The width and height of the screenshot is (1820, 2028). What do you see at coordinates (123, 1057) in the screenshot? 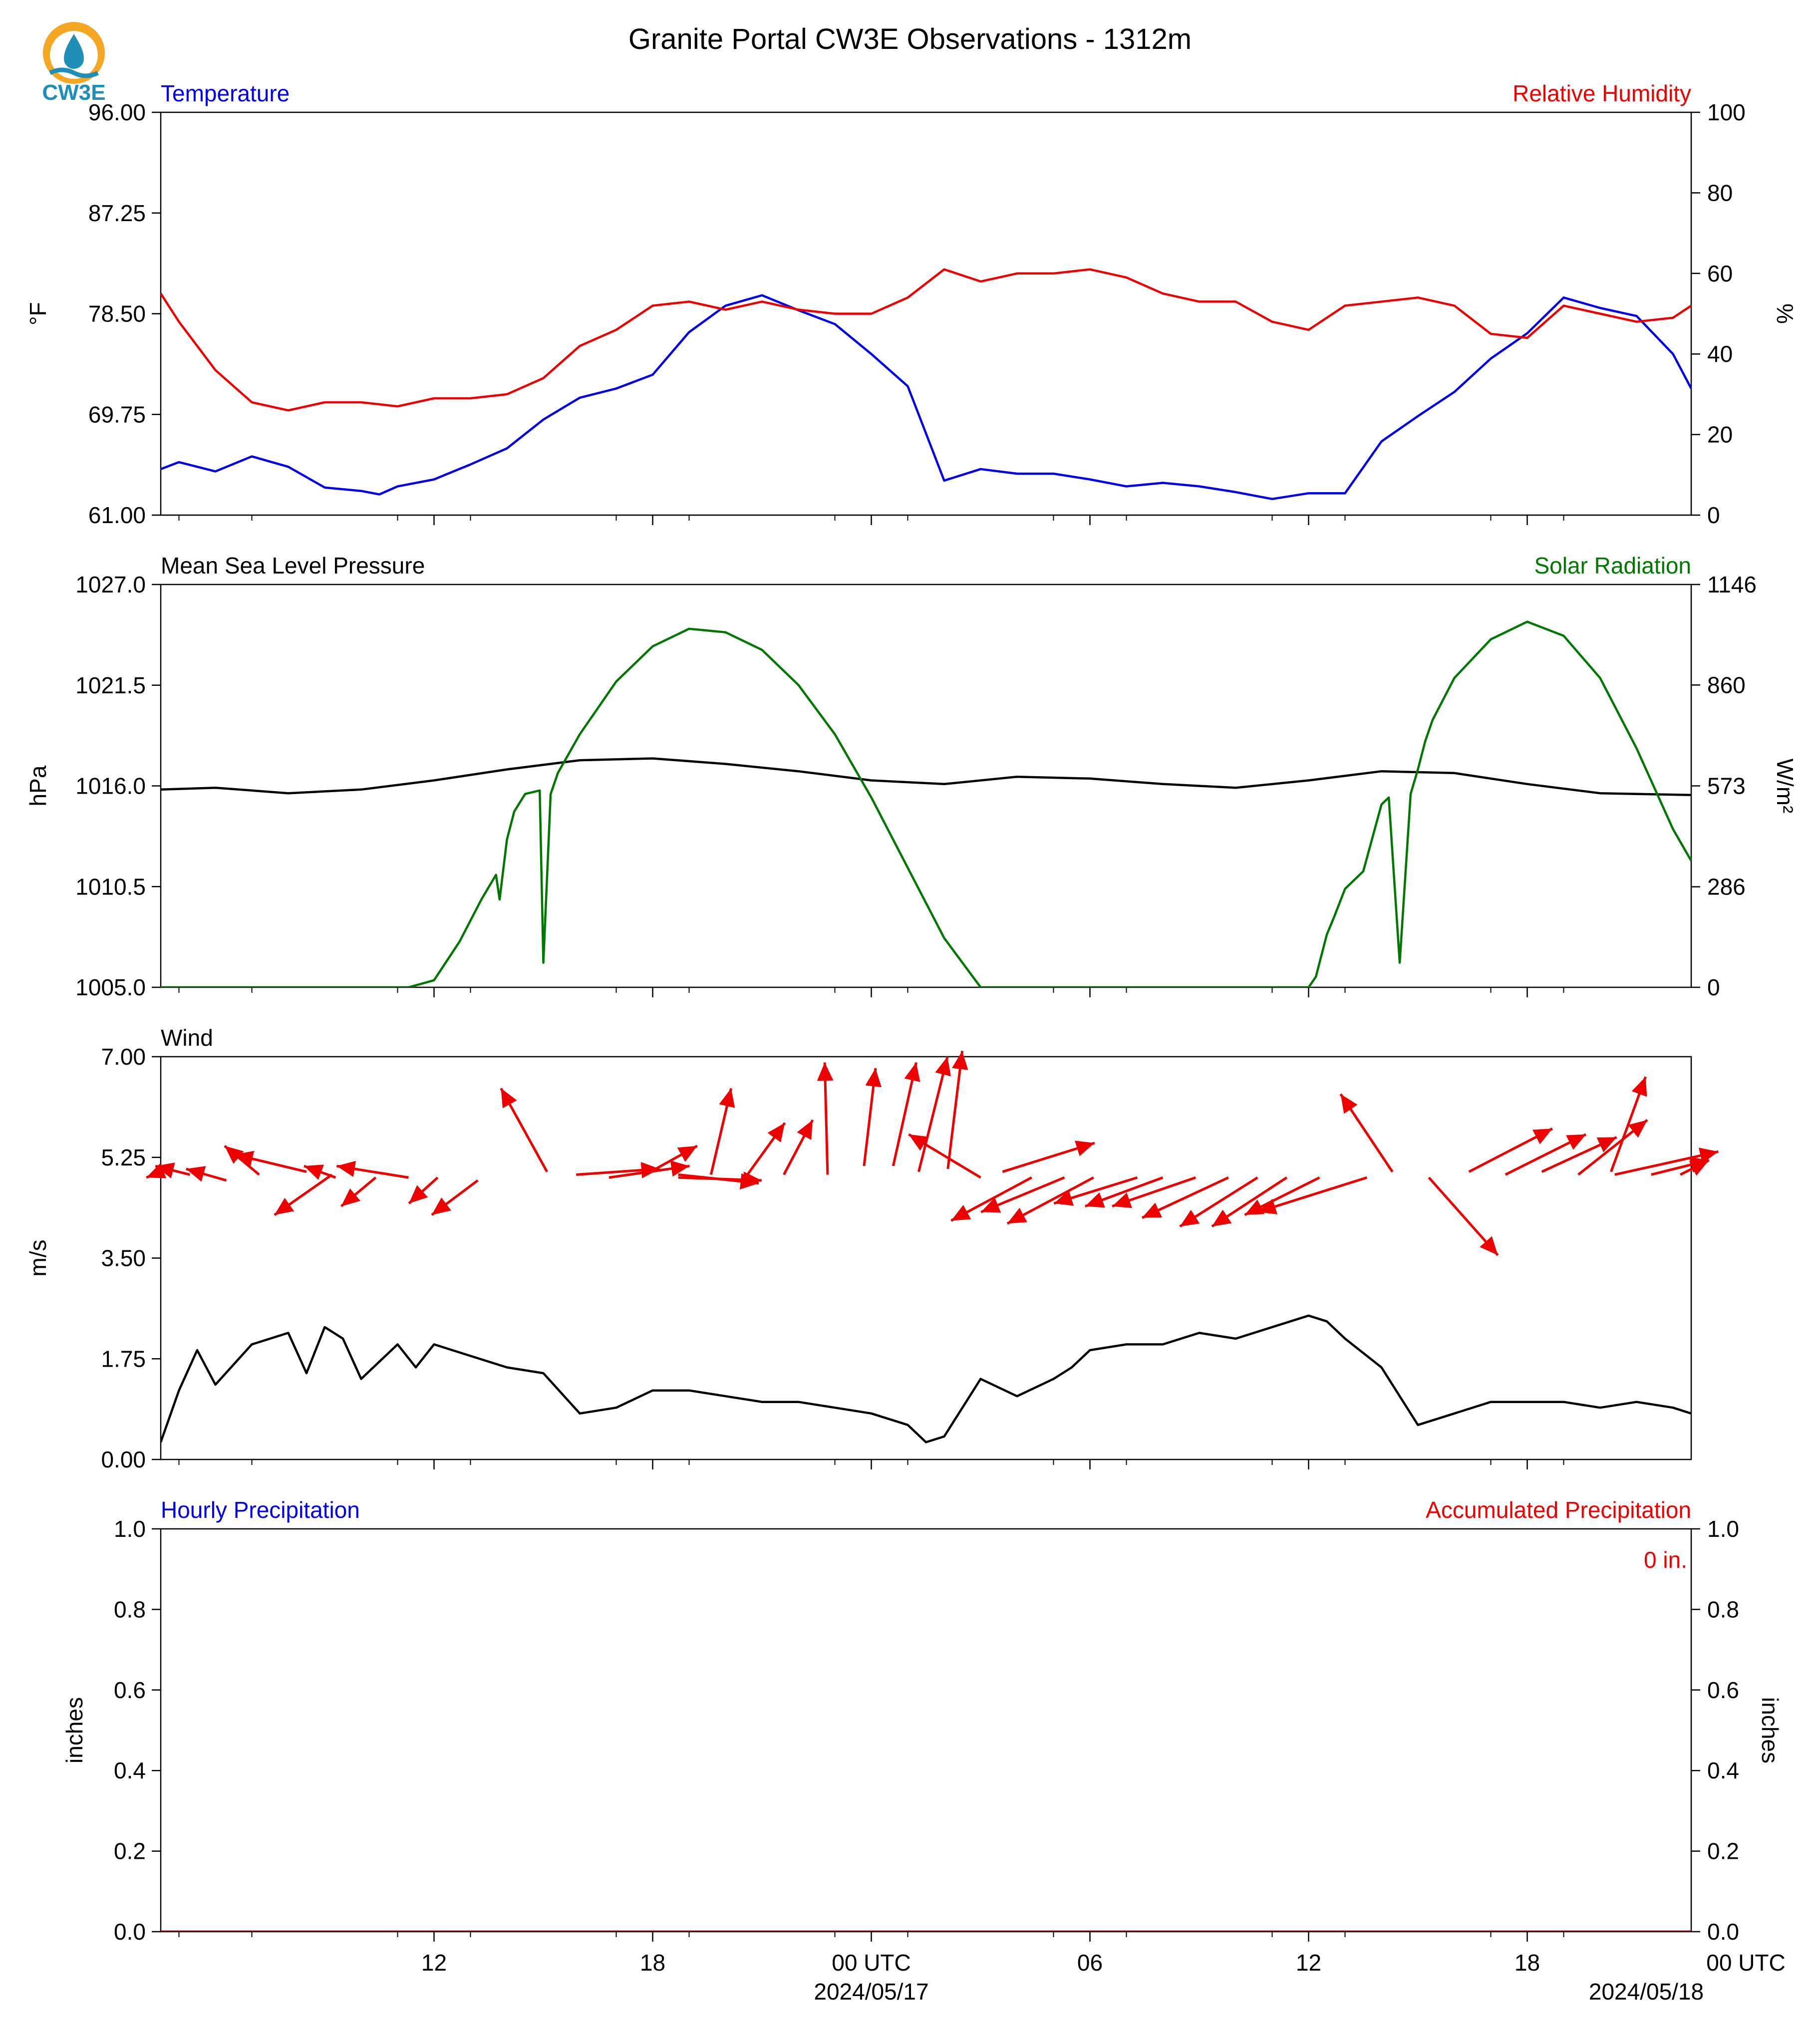
I see `y-tick-label: 7.00` at bounding box center [123, 1057].